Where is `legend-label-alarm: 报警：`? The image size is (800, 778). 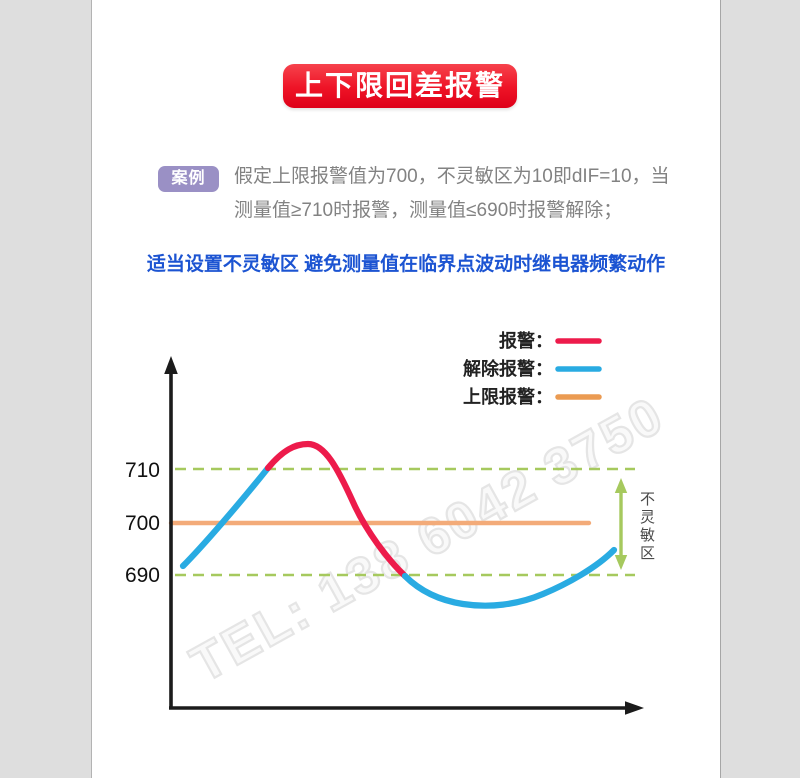 legend-label-alarm: 报警： is located at coordinates (526, 340).